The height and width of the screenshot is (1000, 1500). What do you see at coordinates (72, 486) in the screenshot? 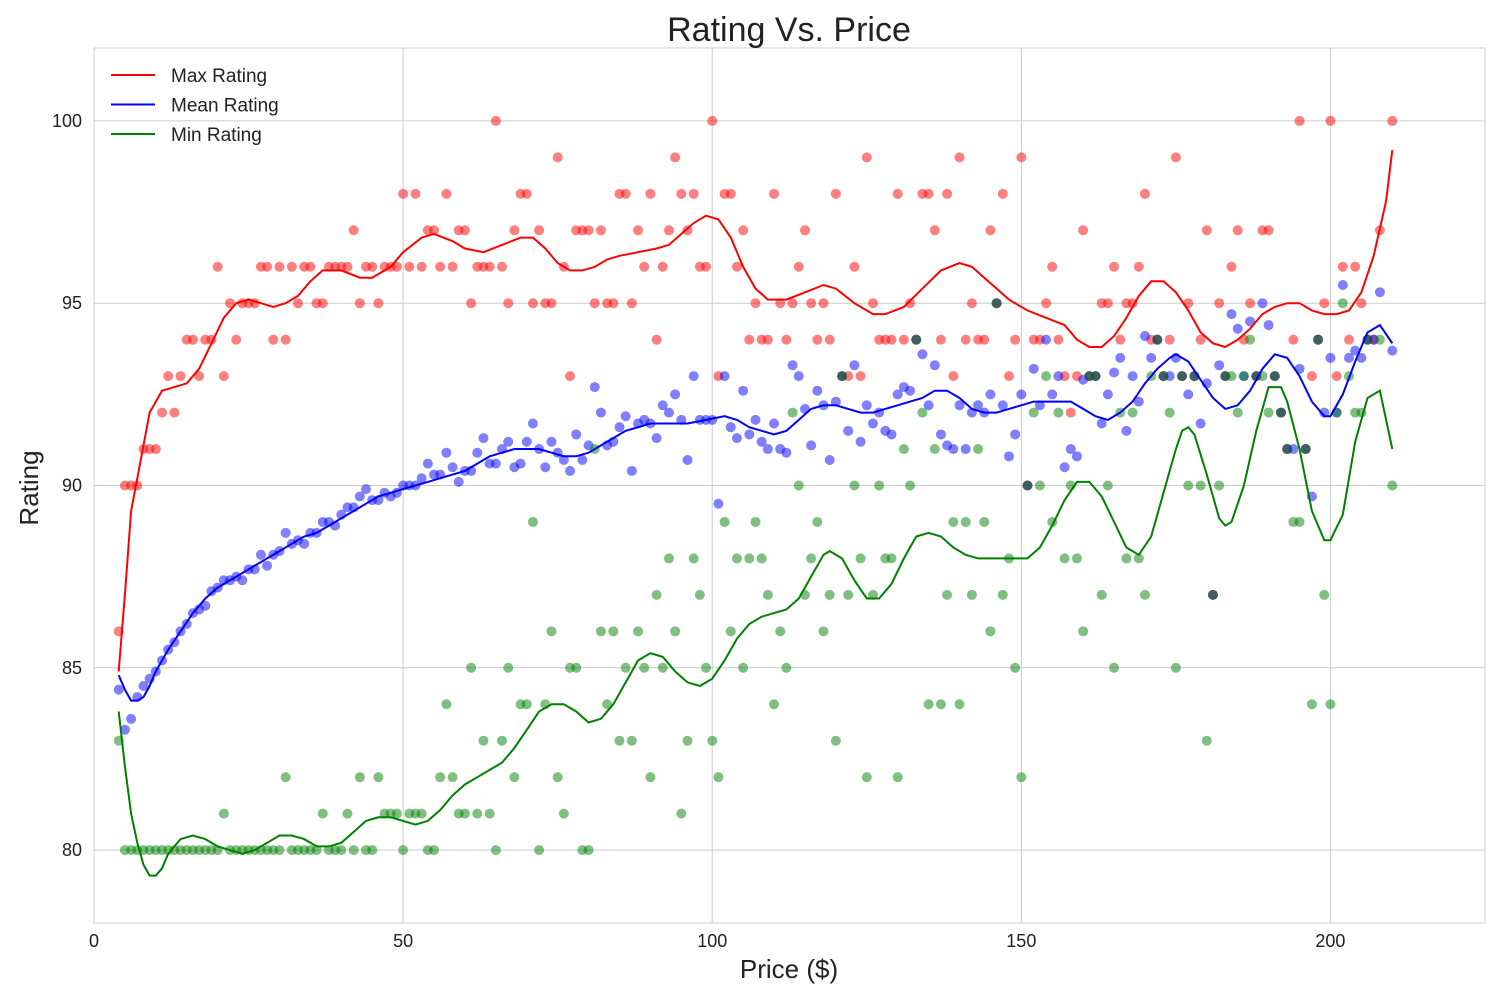
I see `y-tick-label: 90` at bounding box center [72, 486].